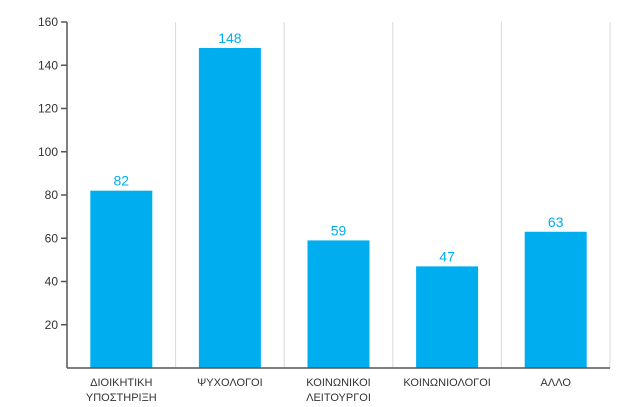 The image size is (620, 407). What do you see at coordinates (52, 325) in the screenshot?
I see `y-tick-label: 20` at bounding box center [52, 325].